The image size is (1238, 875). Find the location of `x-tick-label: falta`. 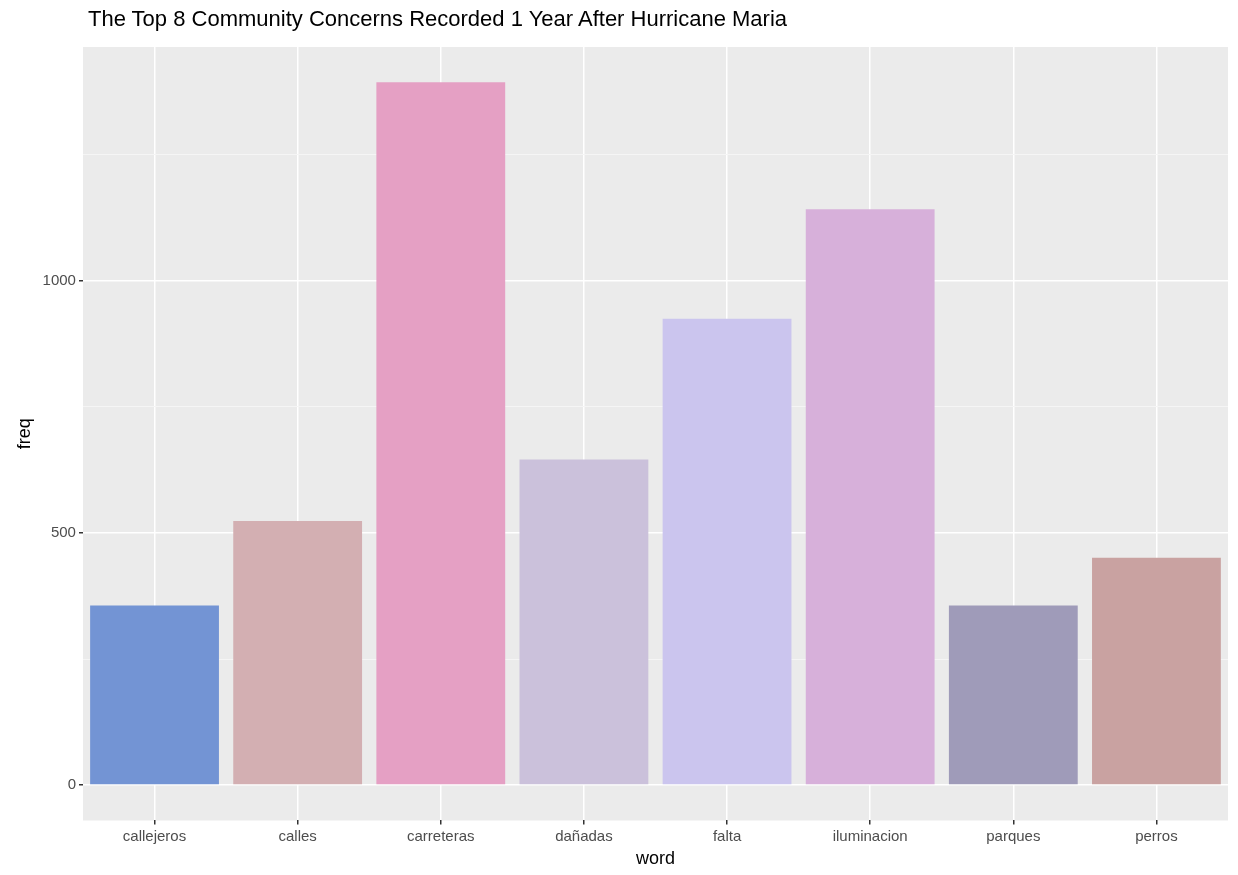

x-tick-label: falta is located at coordinates (727, 835).